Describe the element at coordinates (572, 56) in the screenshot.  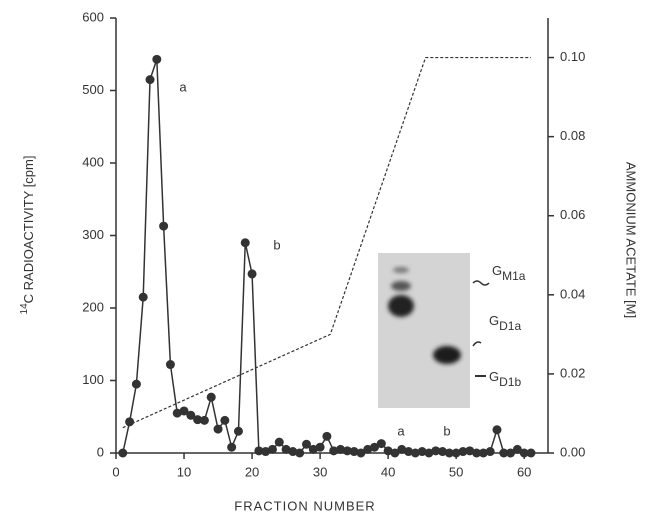
I see `y2-tick-label: 0.10` at that location.